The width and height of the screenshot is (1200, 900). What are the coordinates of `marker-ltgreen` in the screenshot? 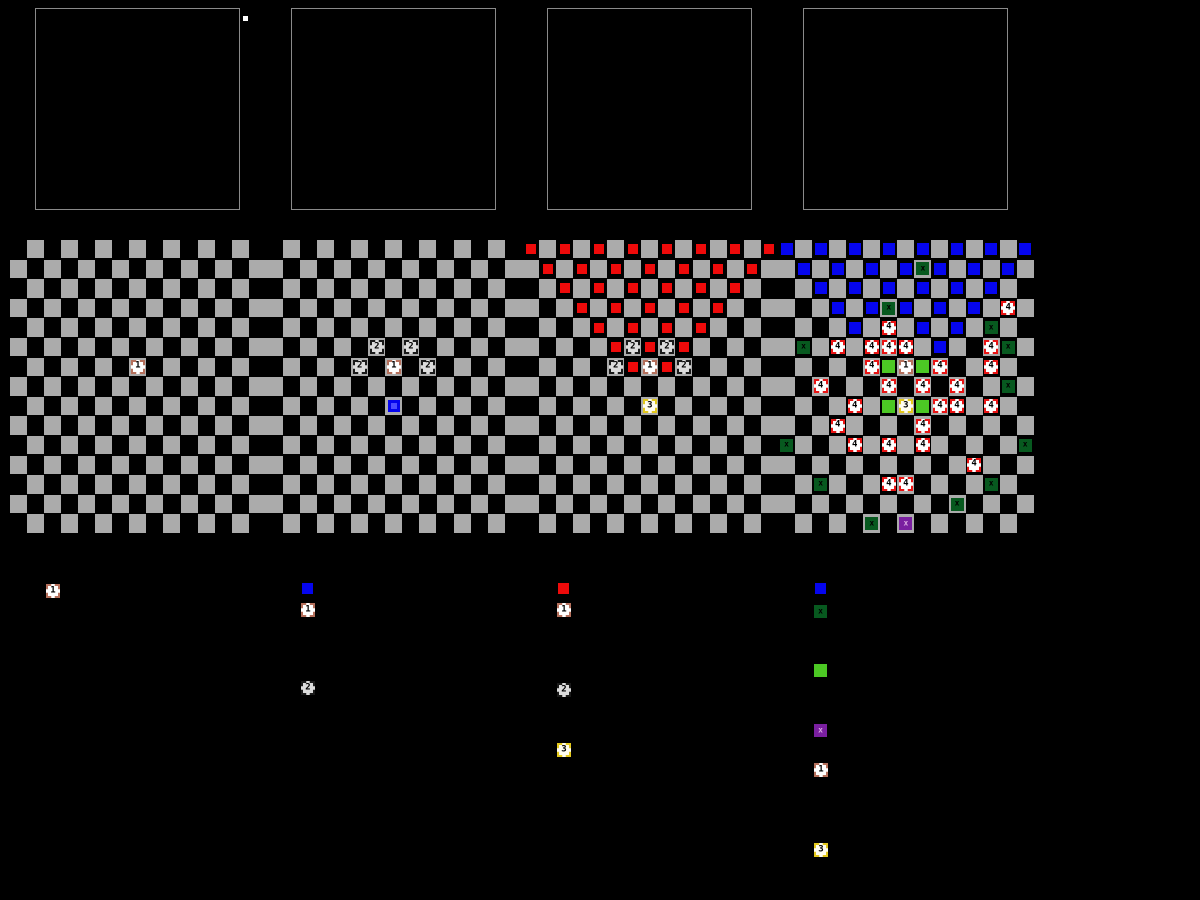 It's located at (889, 367).